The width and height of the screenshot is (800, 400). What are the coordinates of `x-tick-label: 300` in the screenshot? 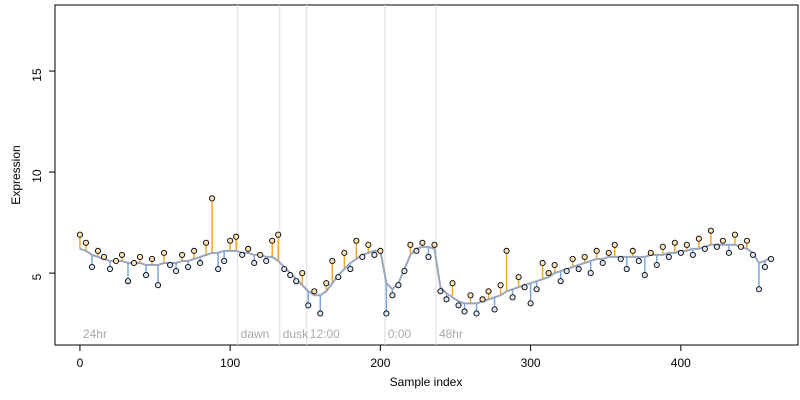 It's located at (531, 363).